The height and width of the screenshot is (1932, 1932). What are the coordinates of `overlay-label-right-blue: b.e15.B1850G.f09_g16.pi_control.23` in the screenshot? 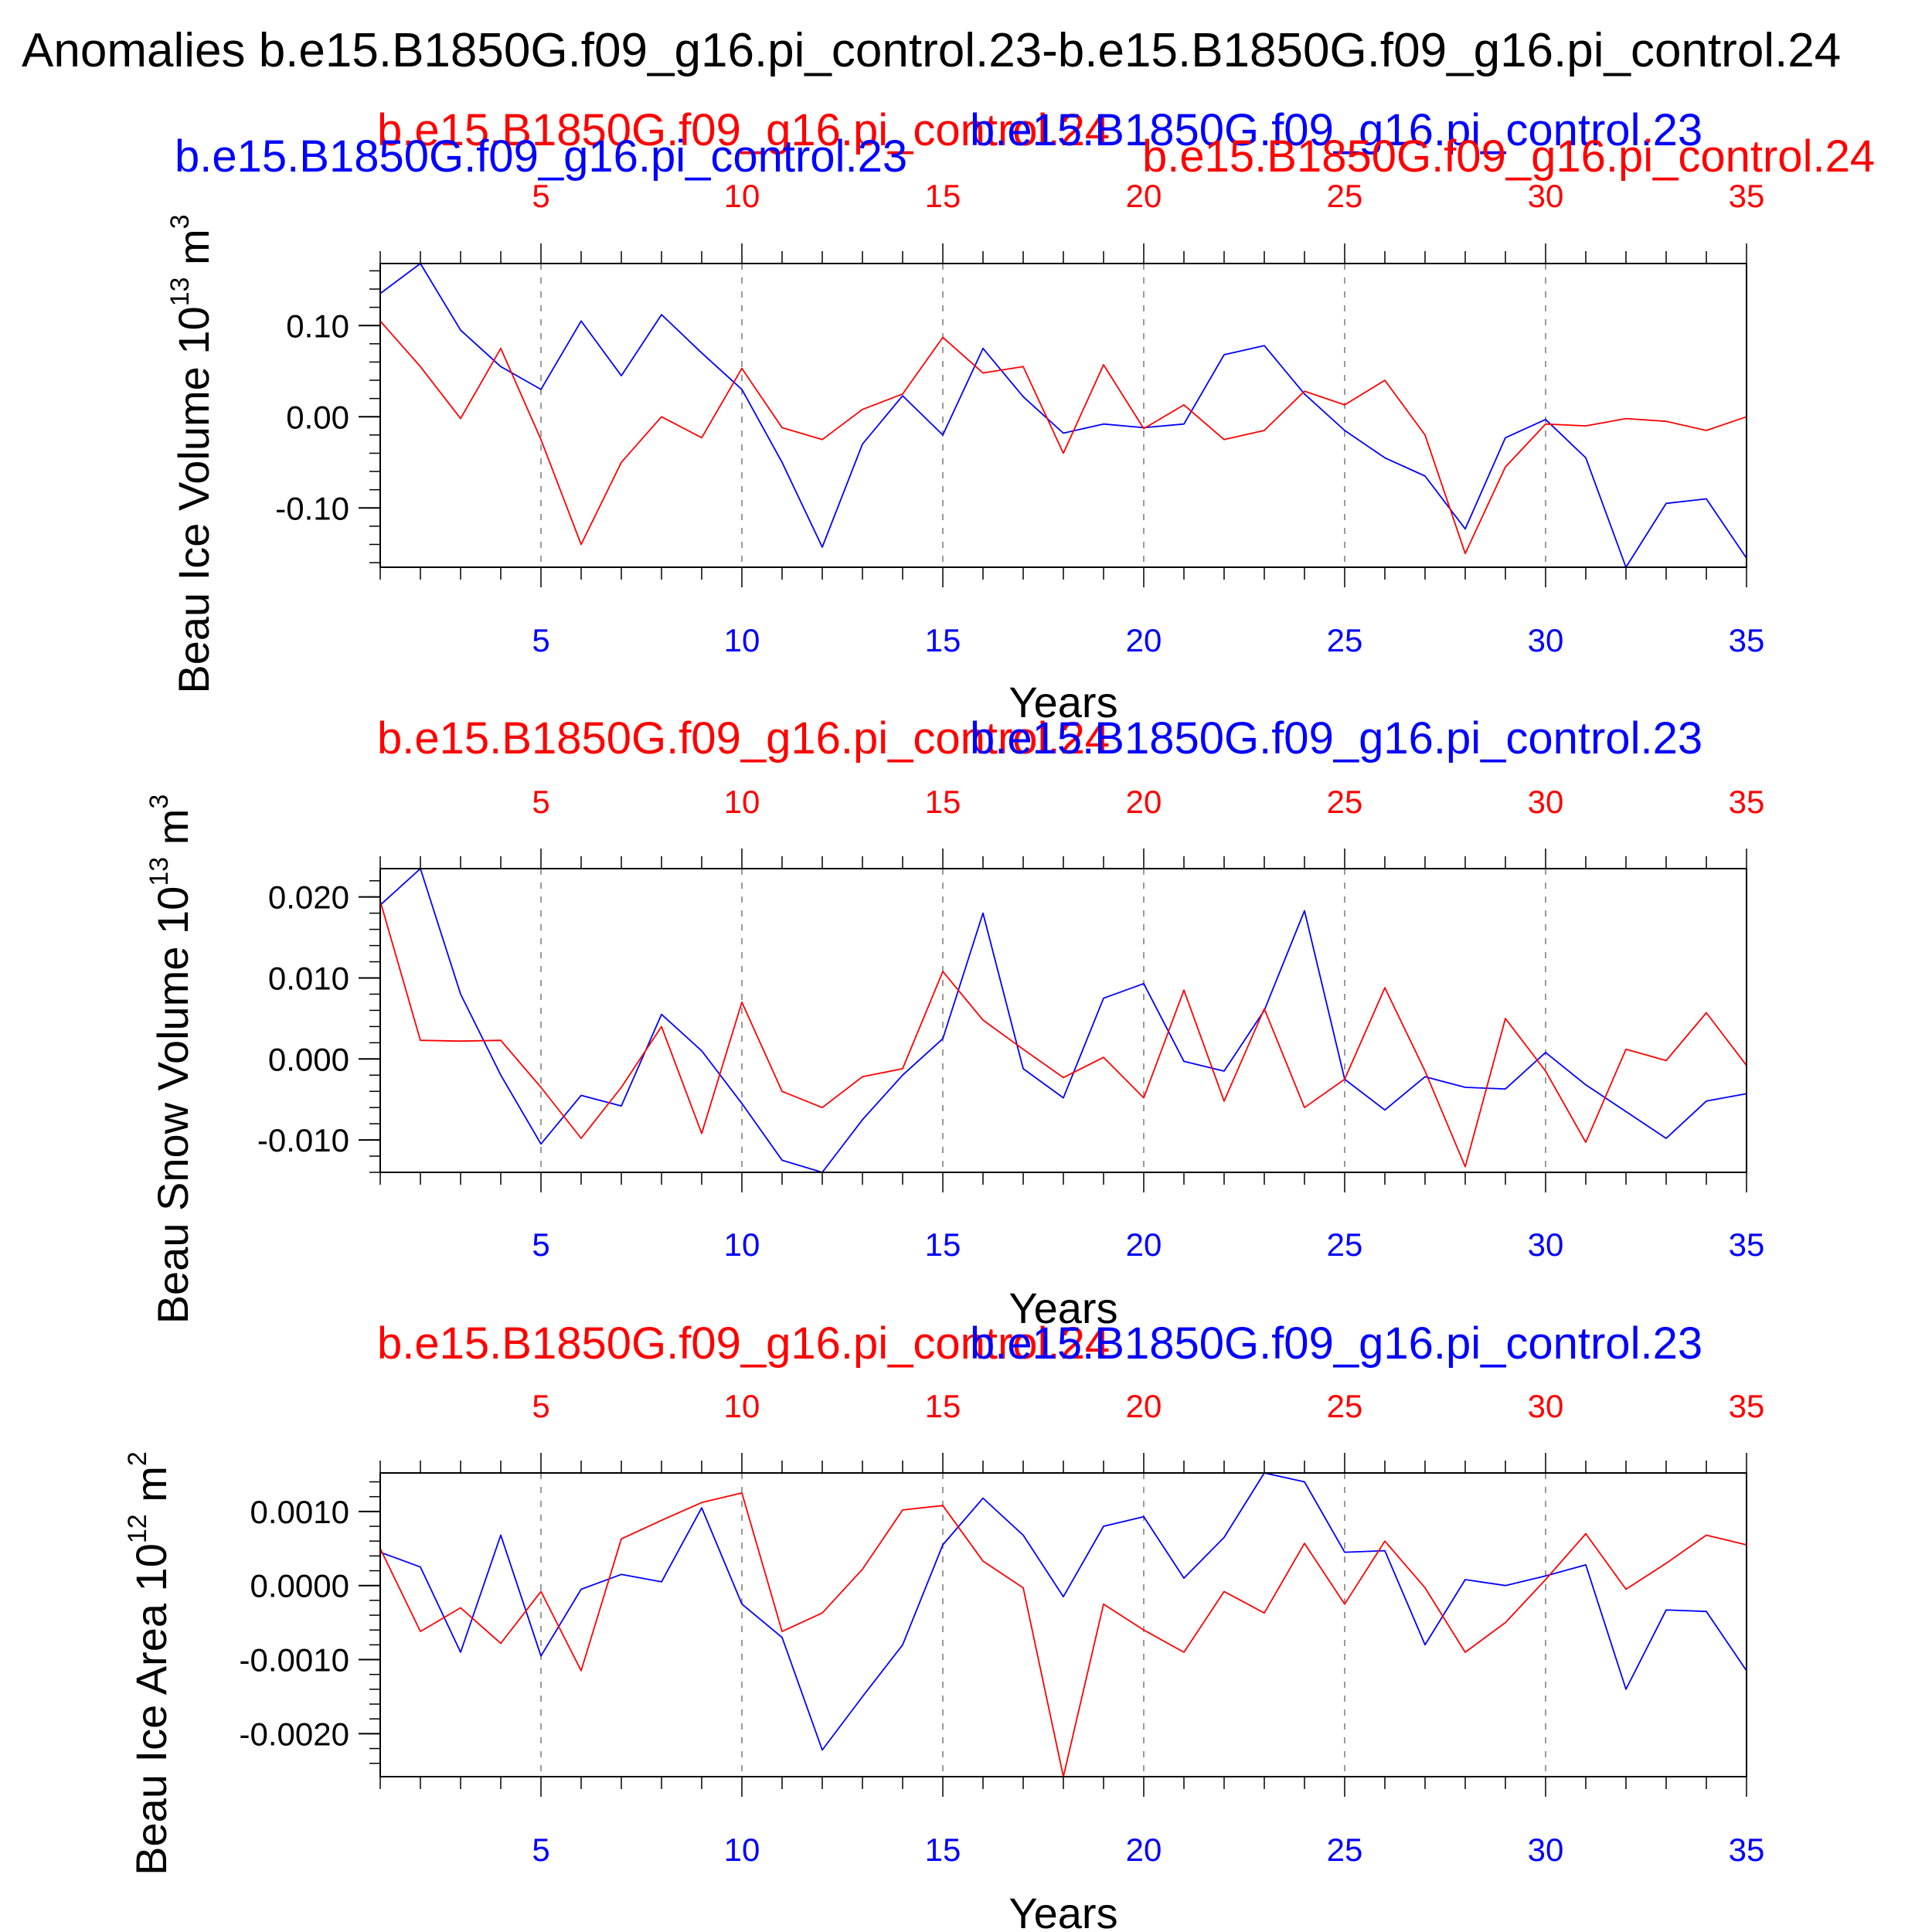 It's located at (1336, 130).